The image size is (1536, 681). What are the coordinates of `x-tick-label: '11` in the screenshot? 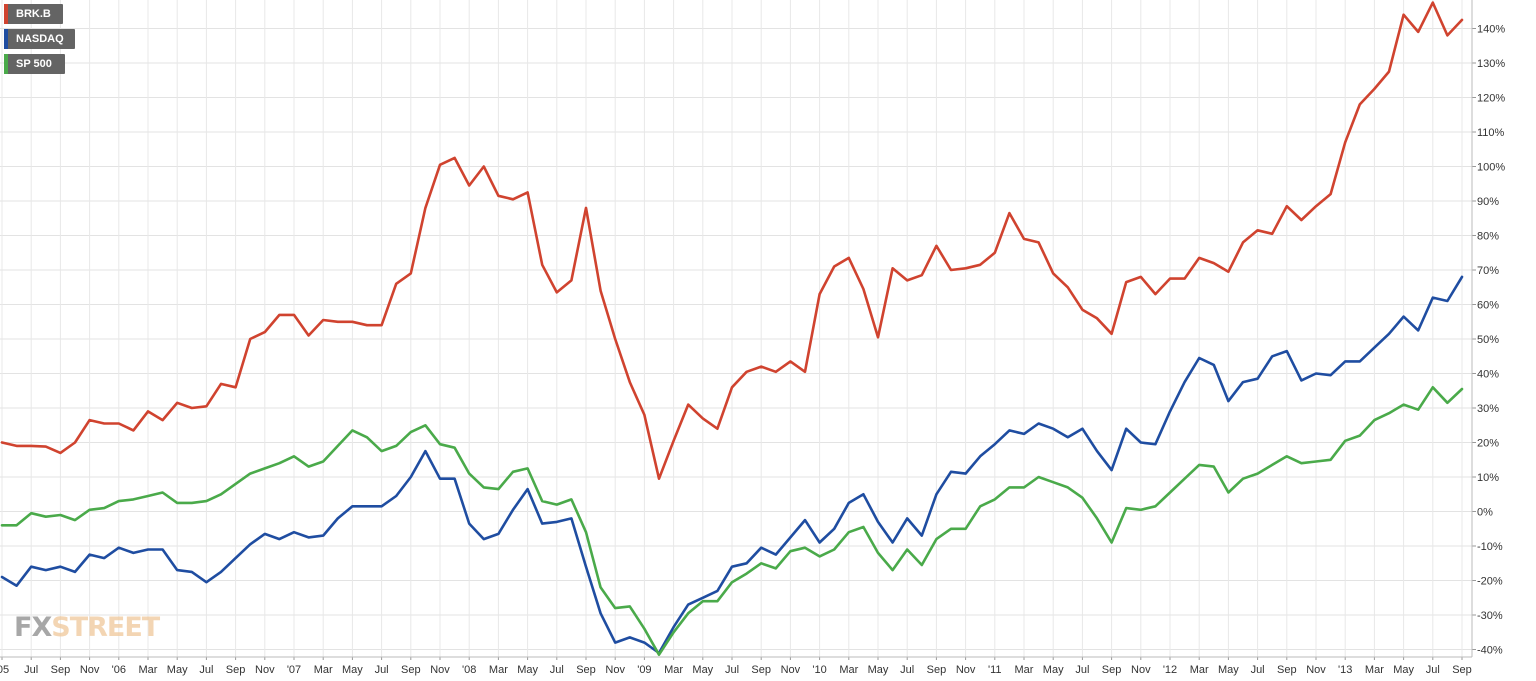 It's located at (995, 670).